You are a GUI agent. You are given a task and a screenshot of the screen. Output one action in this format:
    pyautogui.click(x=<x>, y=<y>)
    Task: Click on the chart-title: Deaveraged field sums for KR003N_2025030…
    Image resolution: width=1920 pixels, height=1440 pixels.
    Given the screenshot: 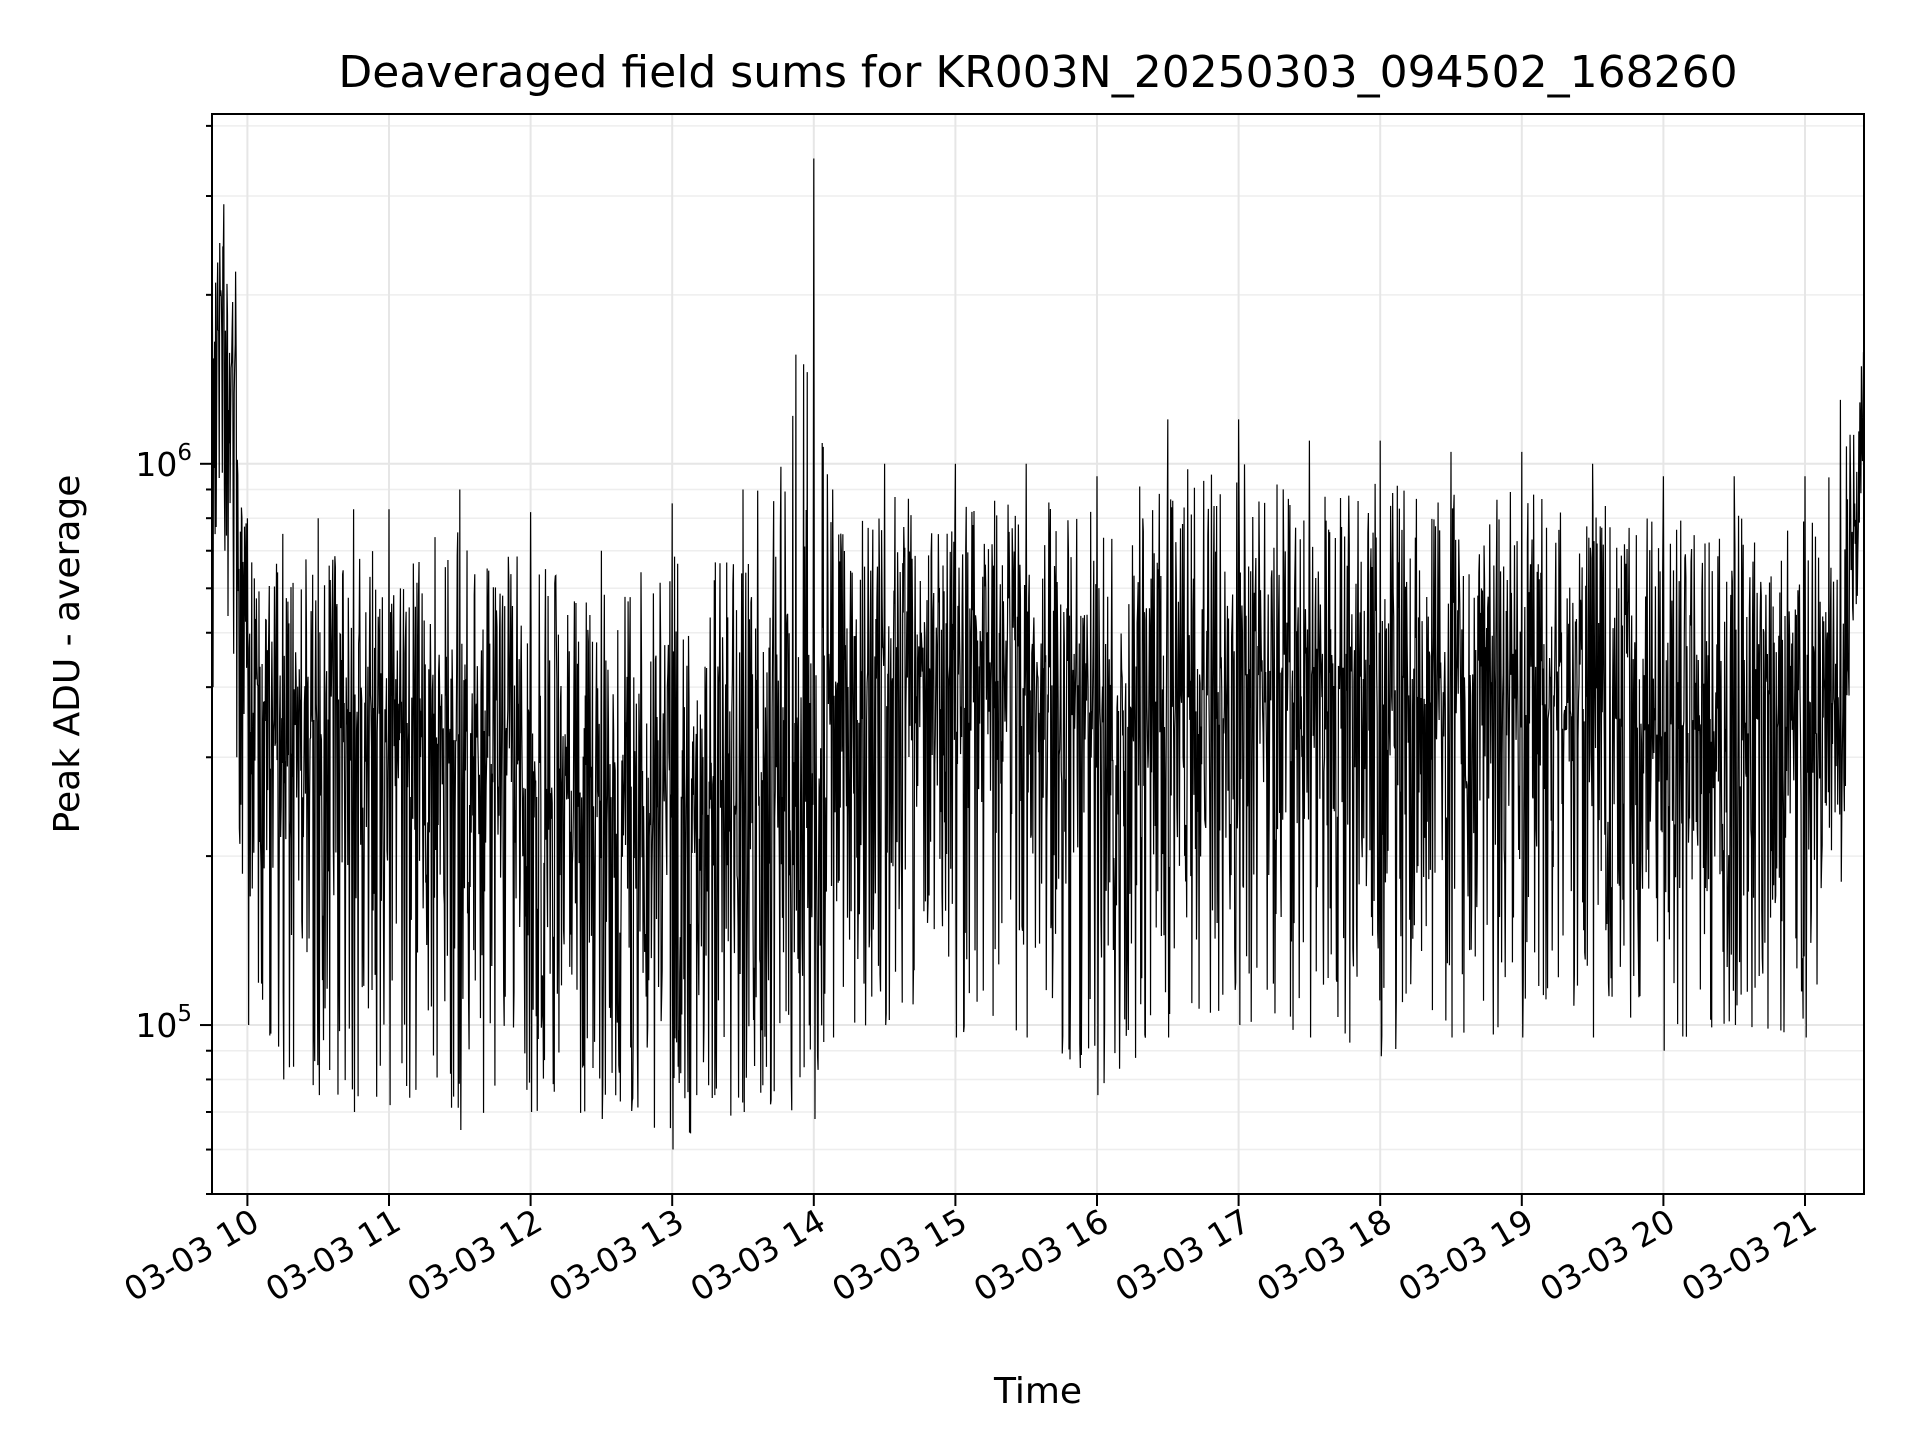 What is the action you would take?
    pyautogui.click(x=1037, y=72)
    